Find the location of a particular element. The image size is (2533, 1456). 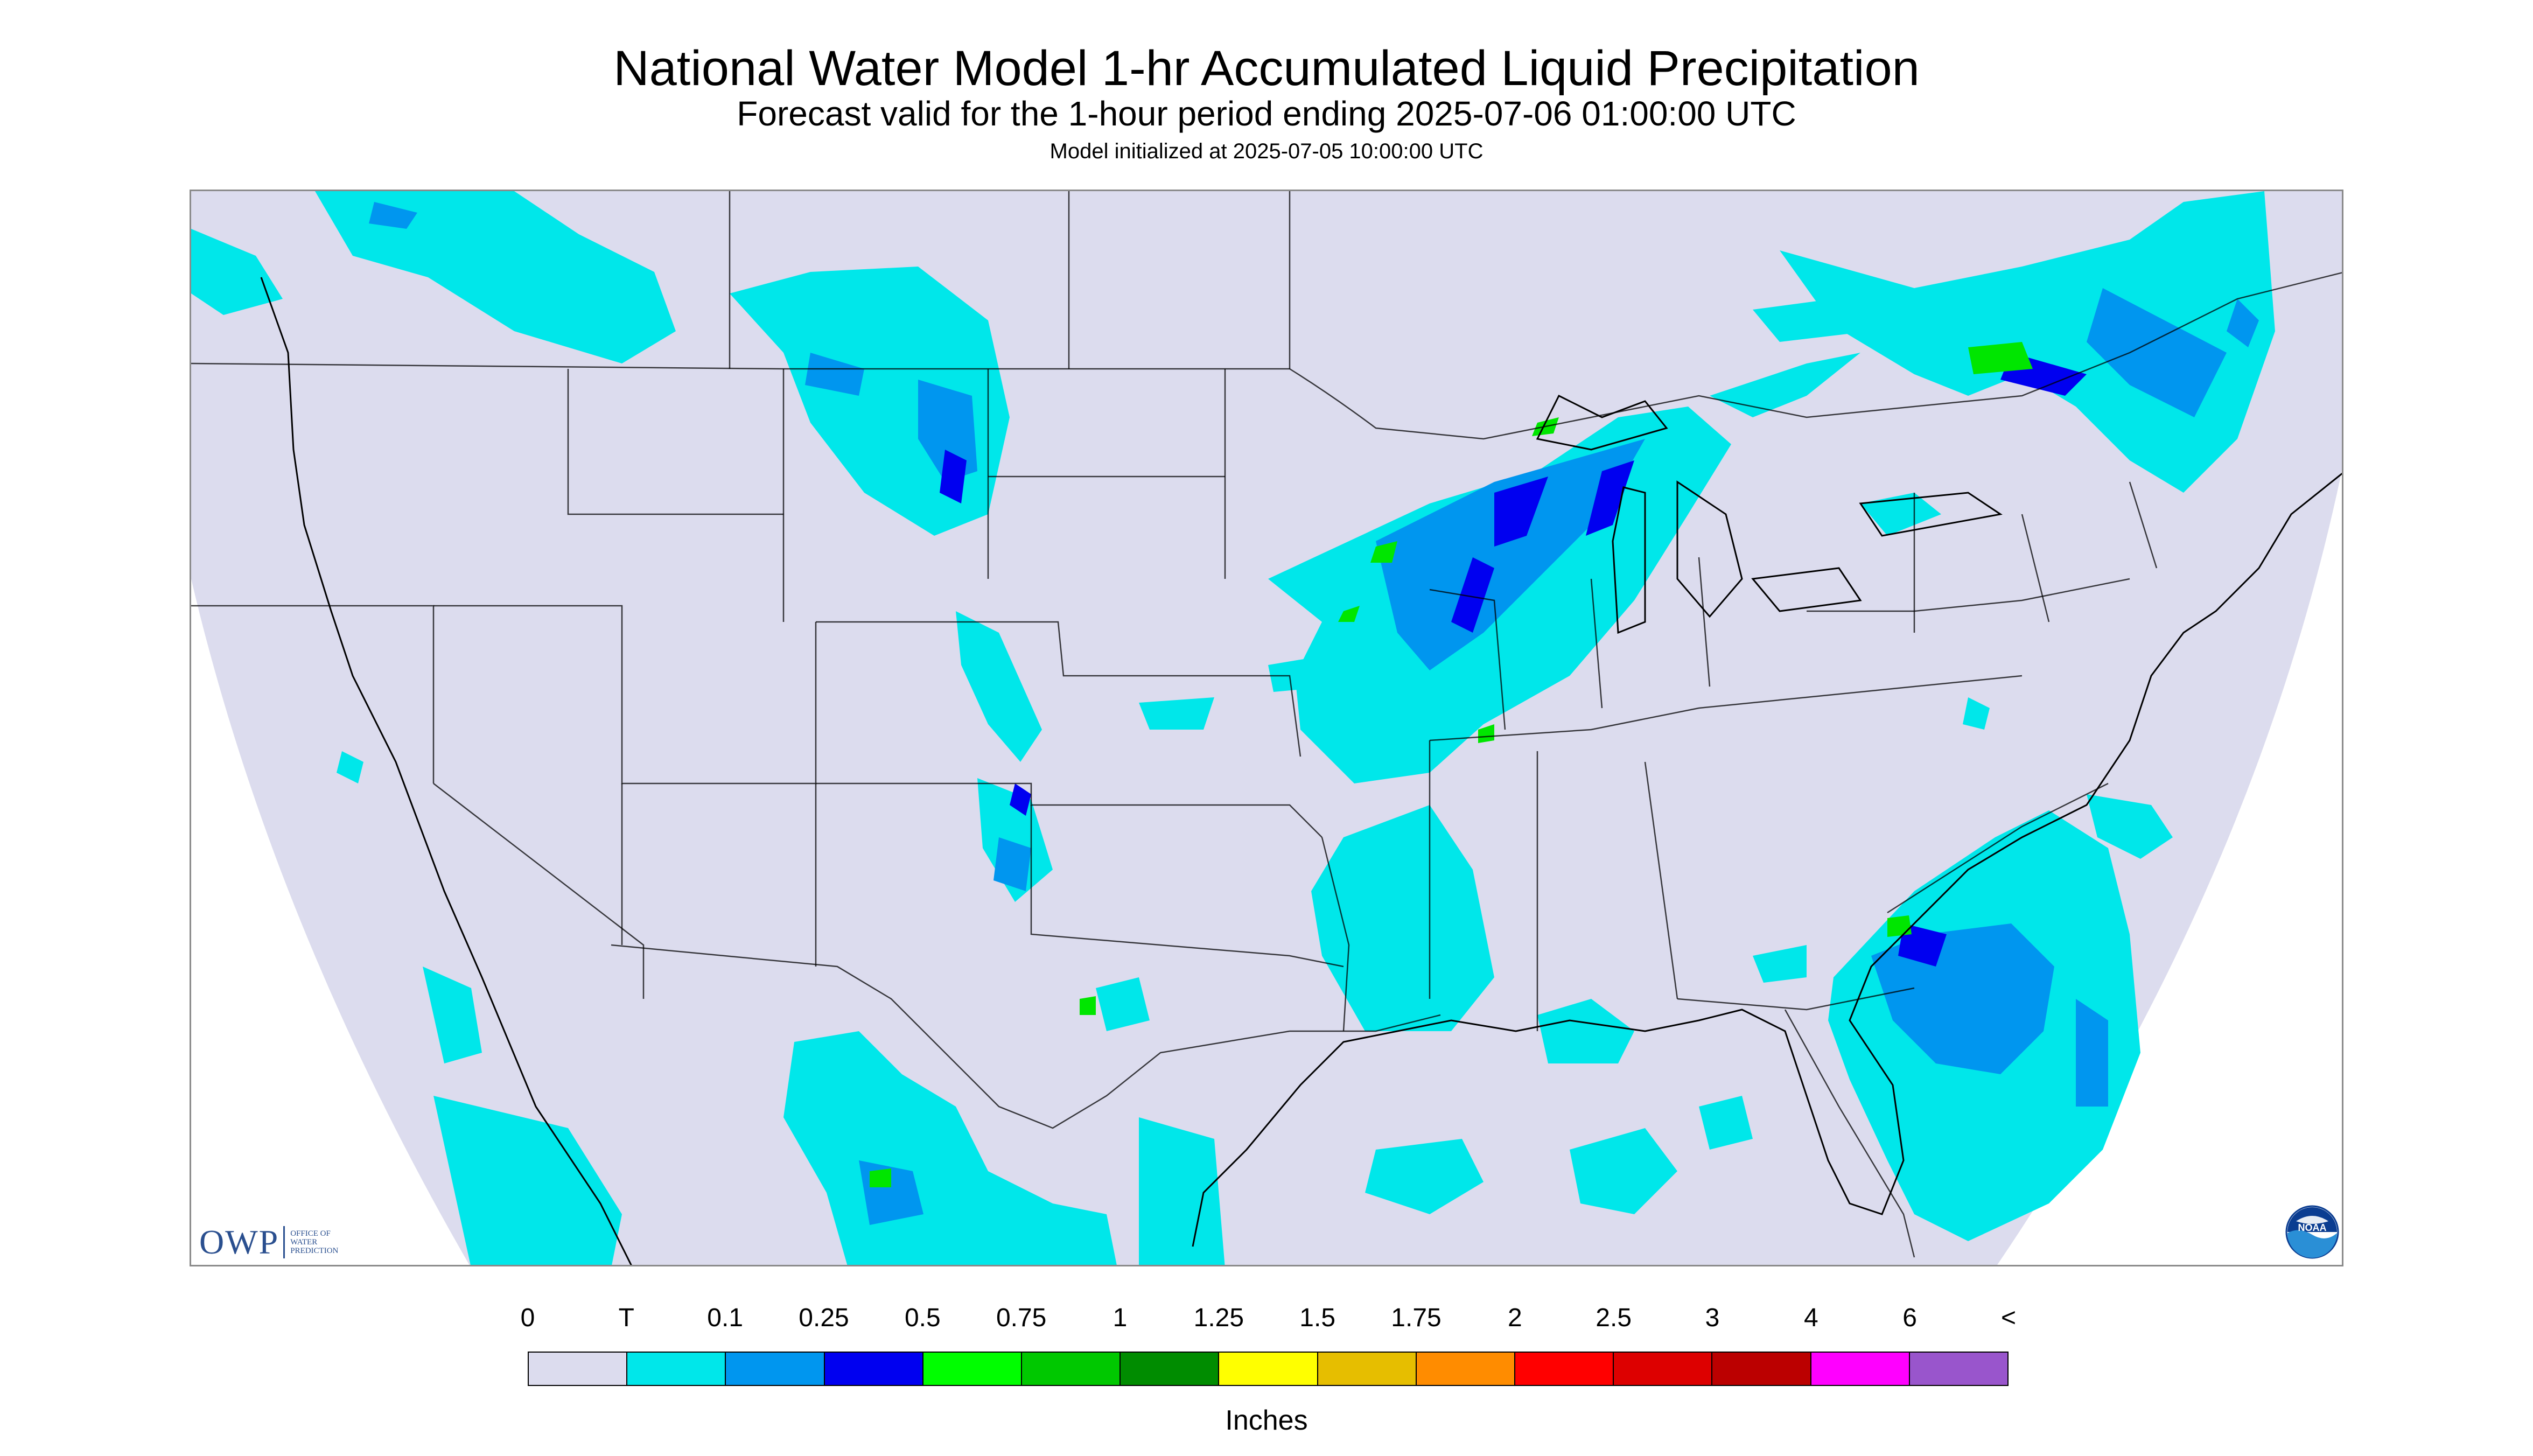

owp-logo-divider is located at coordinates (284, 1242).